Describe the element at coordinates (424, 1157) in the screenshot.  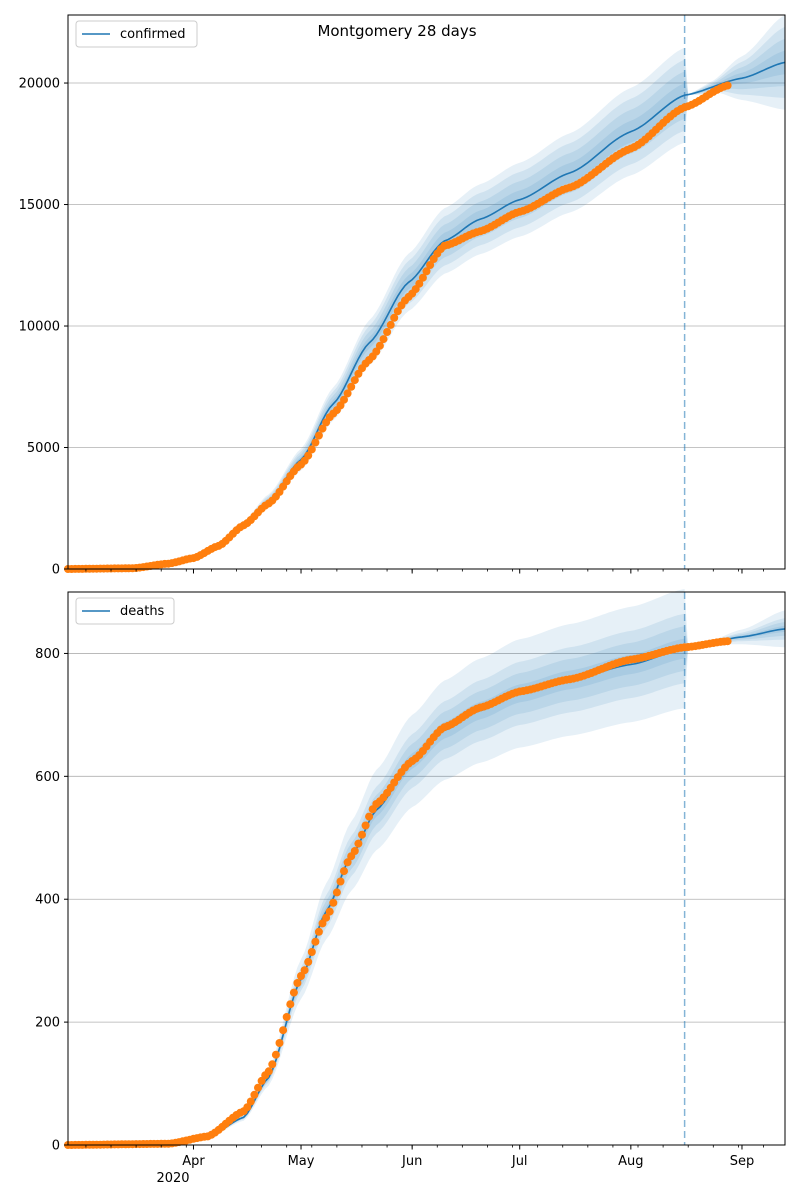
I see `deaths-x-ticks: Apr May Jun Jul Aug Sep` at that location.